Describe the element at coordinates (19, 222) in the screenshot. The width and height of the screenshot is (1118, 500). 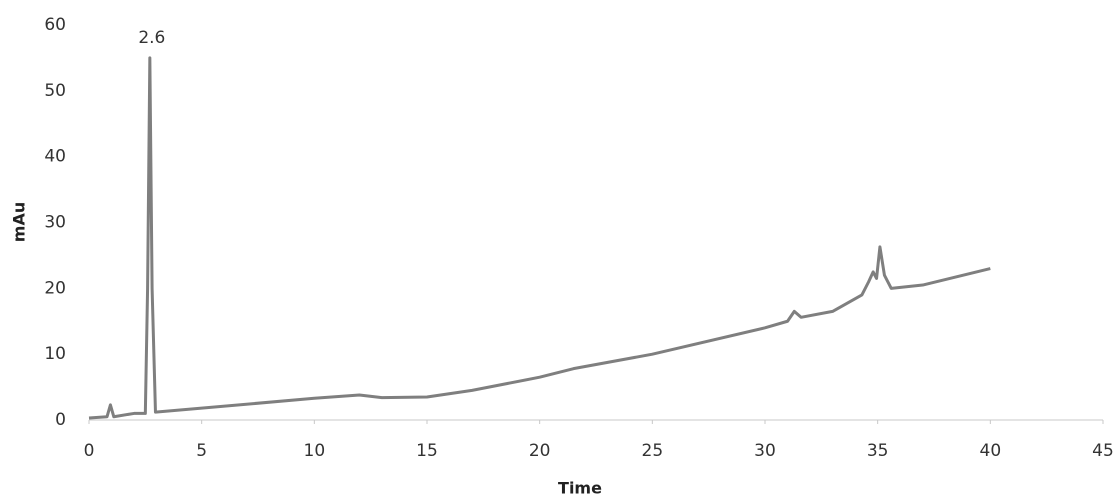
I see `y-axis-title: mAu` at that location.